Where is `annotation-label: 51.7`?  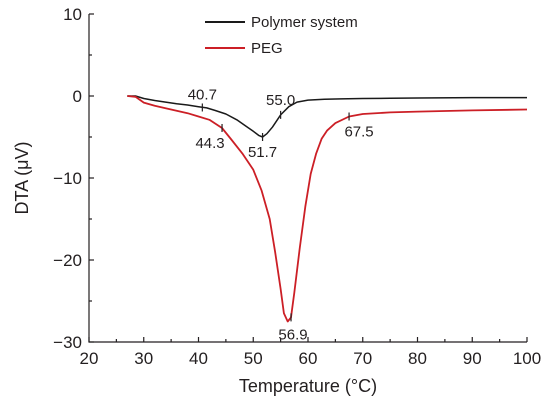 annotation-label: 51.7 is located at coordinates (262, 152).